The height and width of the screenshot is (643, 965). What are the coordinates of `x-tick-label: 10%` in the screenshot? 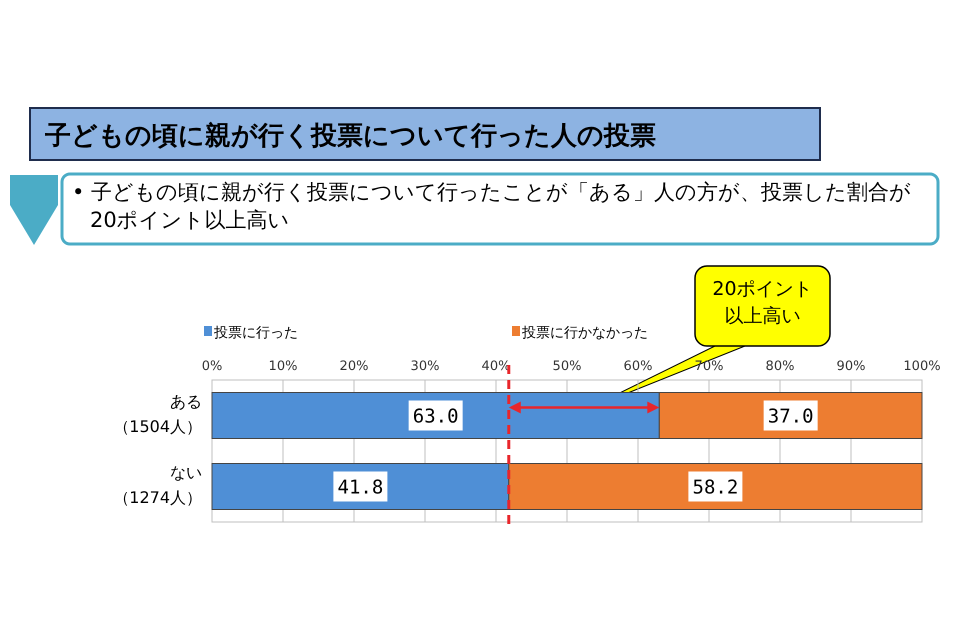 It's located at (283, 366).